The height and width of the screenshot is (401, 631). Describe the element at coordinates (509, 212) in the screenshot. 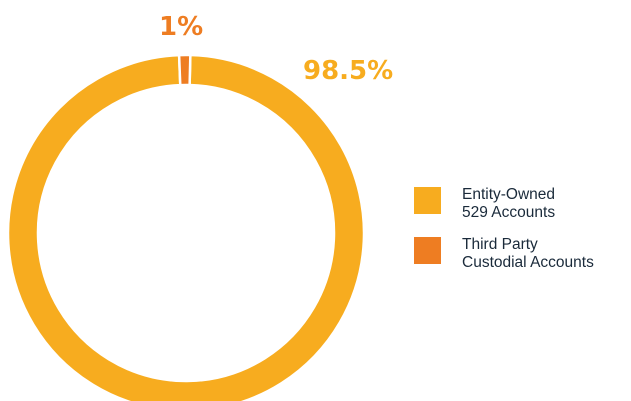

I see `legend-label-line: 529 Accounts` at that location.